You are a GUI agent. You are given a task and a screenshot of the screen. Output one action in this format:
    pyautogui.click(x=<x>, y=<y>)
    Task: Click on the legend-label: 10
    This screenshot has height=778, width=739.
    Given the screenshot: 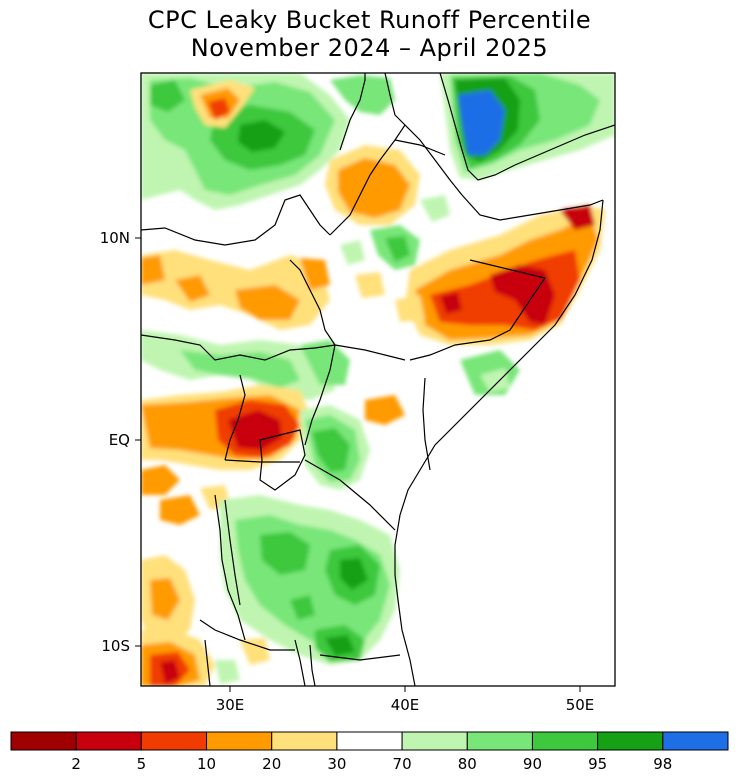 What is the action you would take?
    pyautogui.click(x=206, y=764)
    